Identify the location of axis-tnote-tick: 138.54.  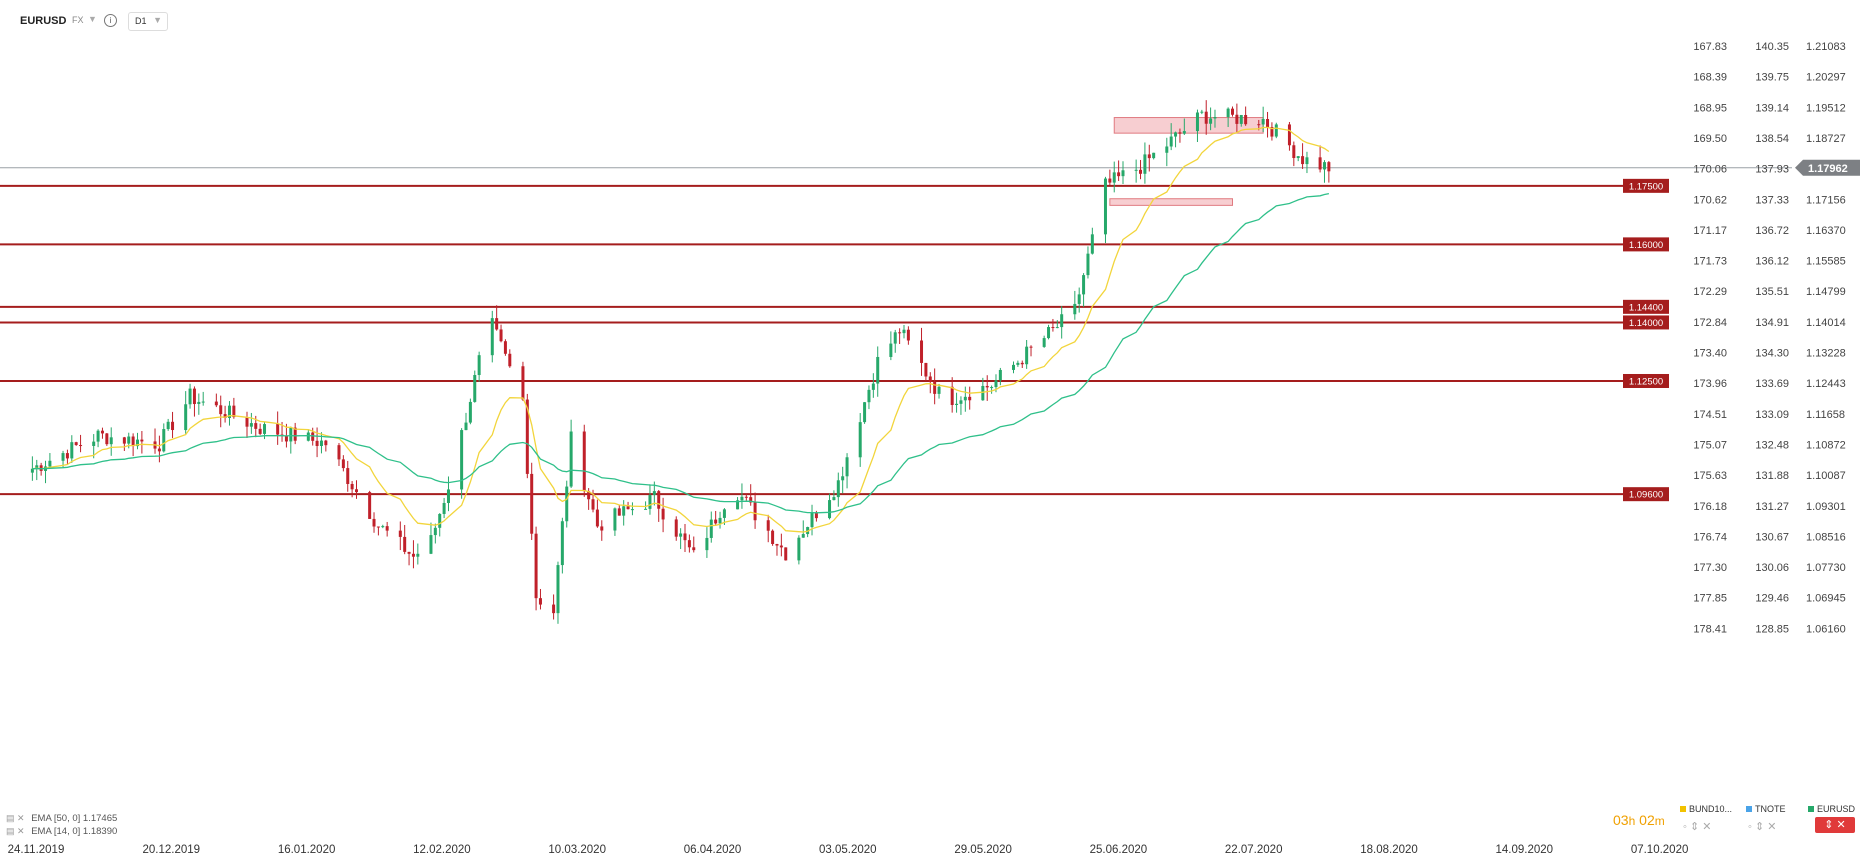
(1772, 139).